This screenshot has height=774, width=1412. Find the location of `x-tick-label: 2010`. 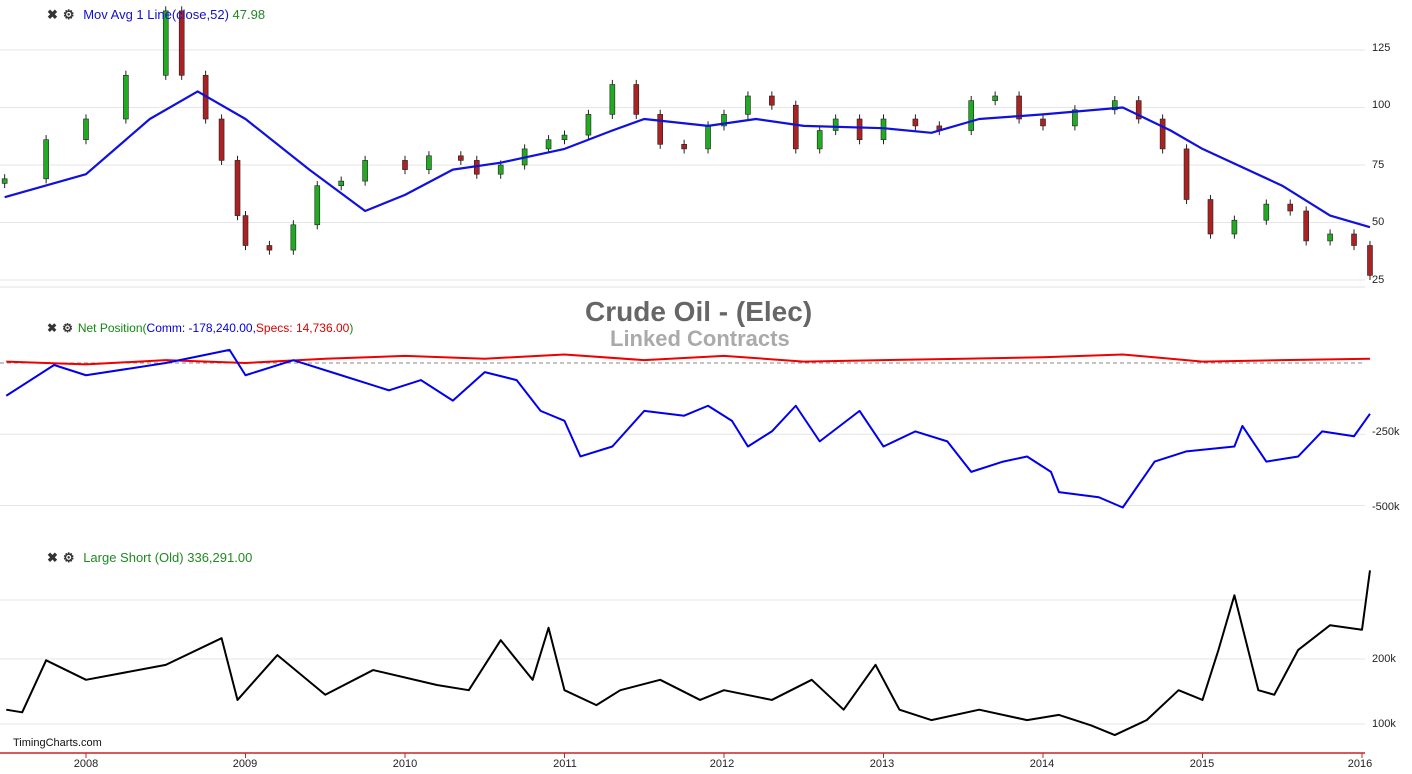

x-tick-label: 2010 is located at coordinates (405, 764).